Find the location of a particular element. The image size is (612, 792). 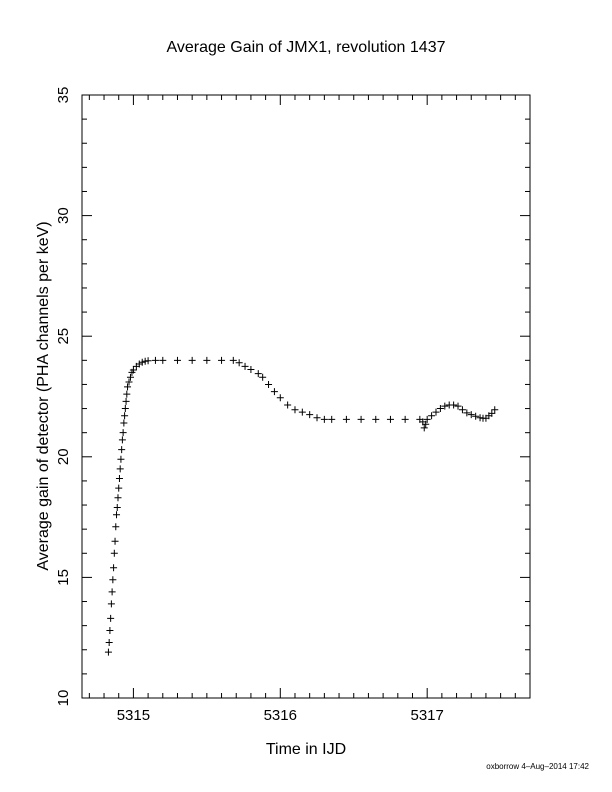

chart-title: Average Gain of JMX1, revolution 1437 is located at coordinates (306, 47).